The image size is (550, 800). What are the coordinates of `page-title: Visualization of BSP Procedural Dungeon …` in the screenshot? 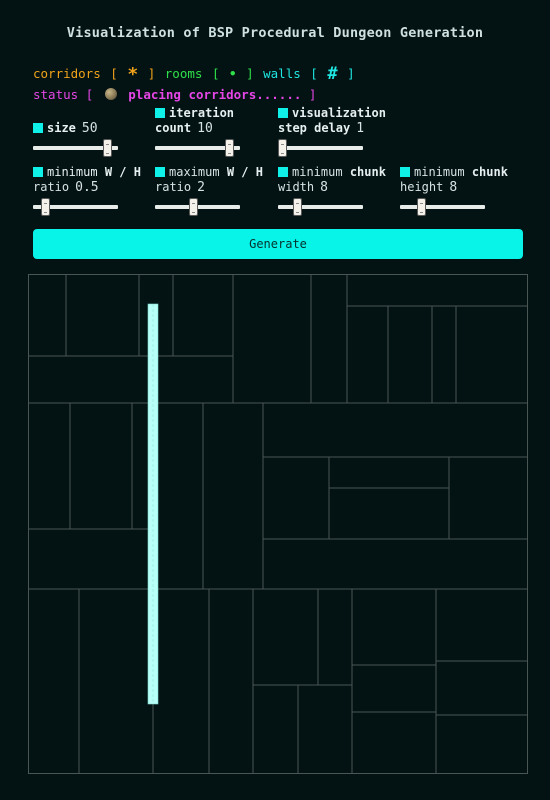 It's located at (275, 33).